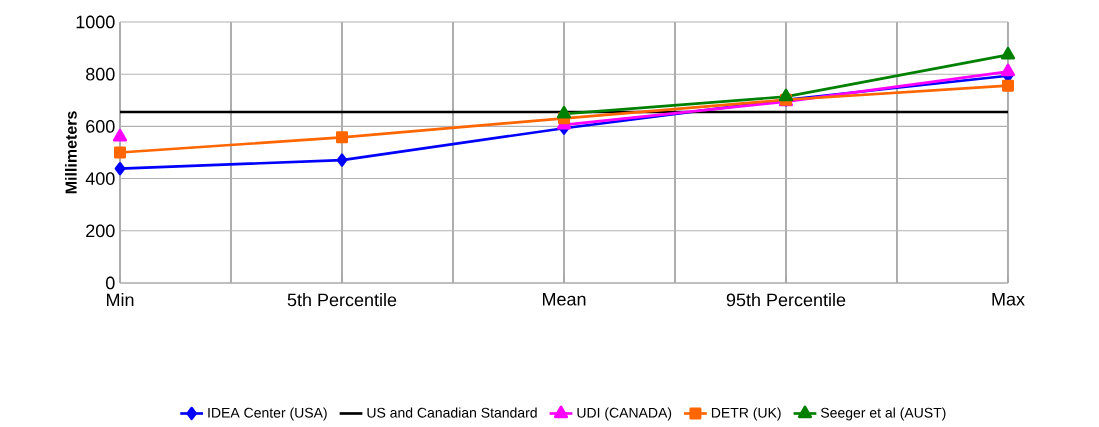 This screenshot has height=427, width=1099. I want to click on y-tick-label: 400, so click(100, 178).